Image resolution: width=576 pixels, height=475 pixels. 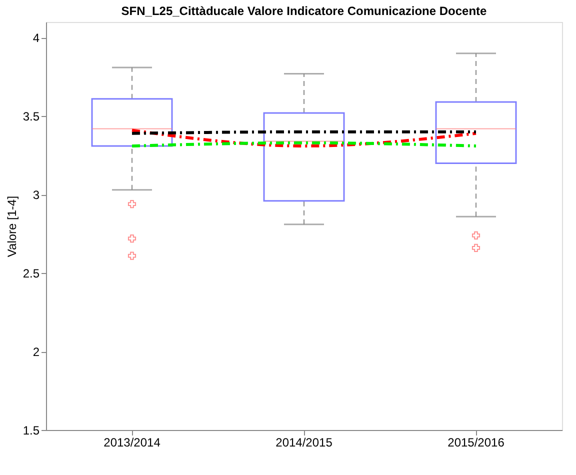 I want to click on y-tick-label: 1.5, so click(x=31, y=431).